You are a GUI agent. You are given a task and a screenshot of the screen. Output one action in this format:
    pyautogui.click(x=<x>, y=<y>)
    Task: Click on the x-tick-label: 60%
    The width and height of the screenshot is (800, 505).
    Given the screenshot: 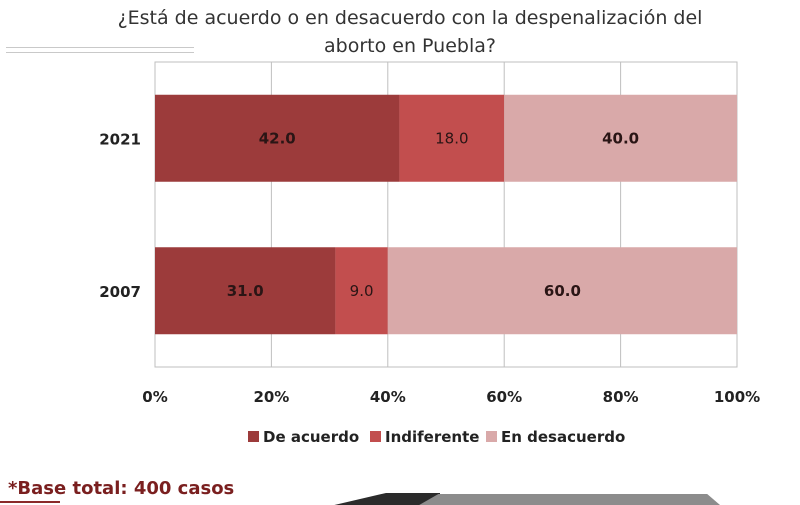 What is the action you would take?
    pyautogui.click(x=504, y=397)
    